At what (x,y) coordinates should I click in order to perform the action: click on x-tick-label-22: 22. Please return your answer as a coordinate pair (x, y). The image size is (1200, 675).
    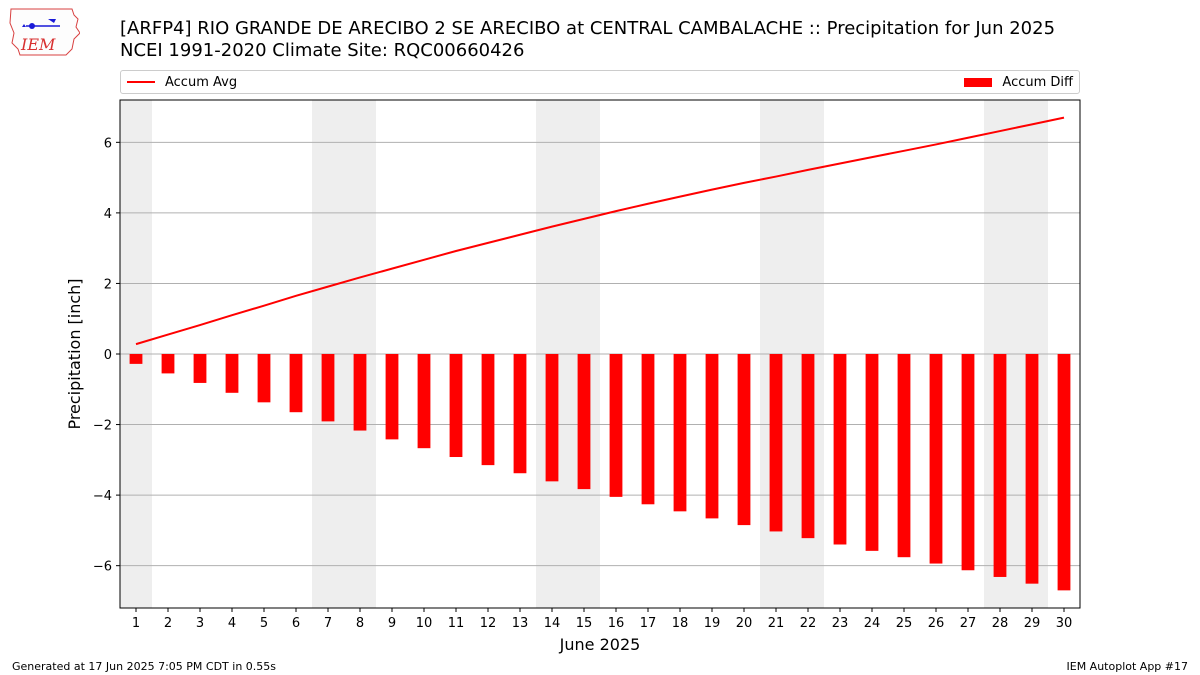
    Looking at the image, I should click on (808, 623).